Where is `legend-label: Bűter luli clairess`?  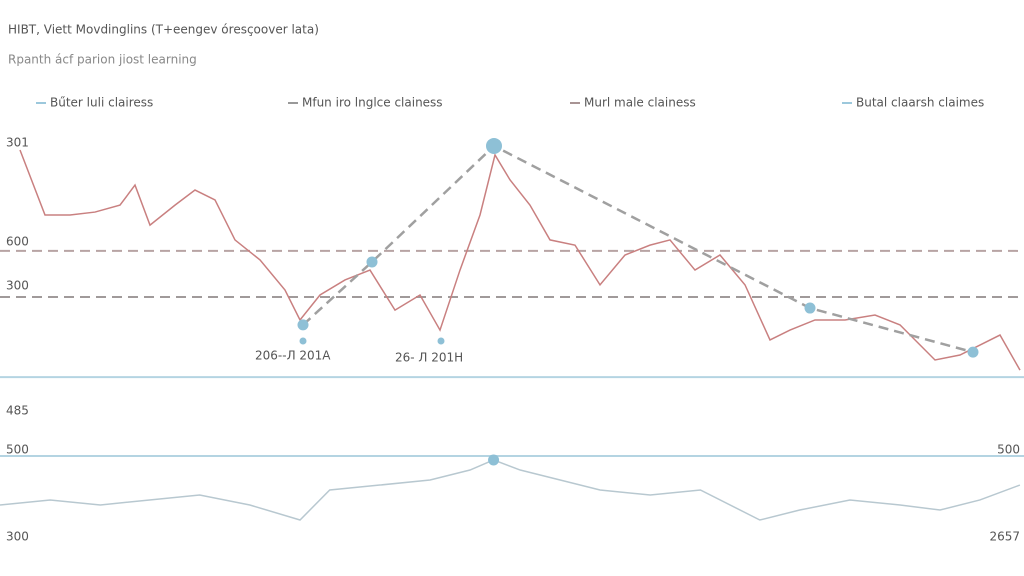 legend-label: Bűter luli clairess is located at coordinates (101, 103).